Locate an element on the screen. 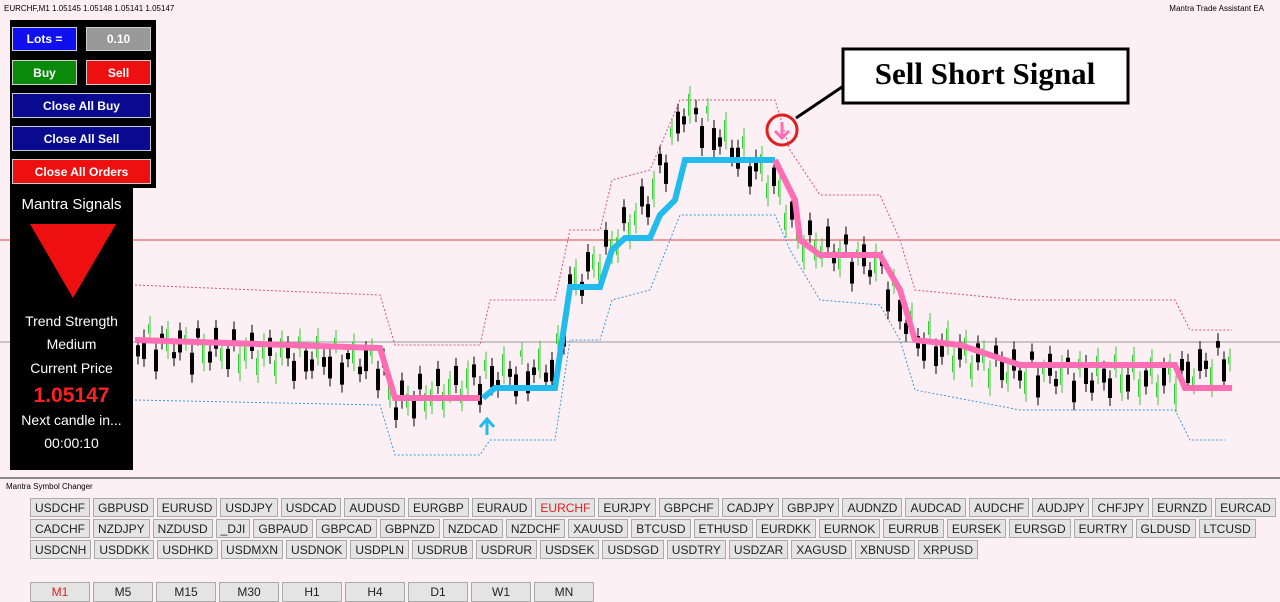  symbol-button: _DJI is located at coordinates (233, 528).